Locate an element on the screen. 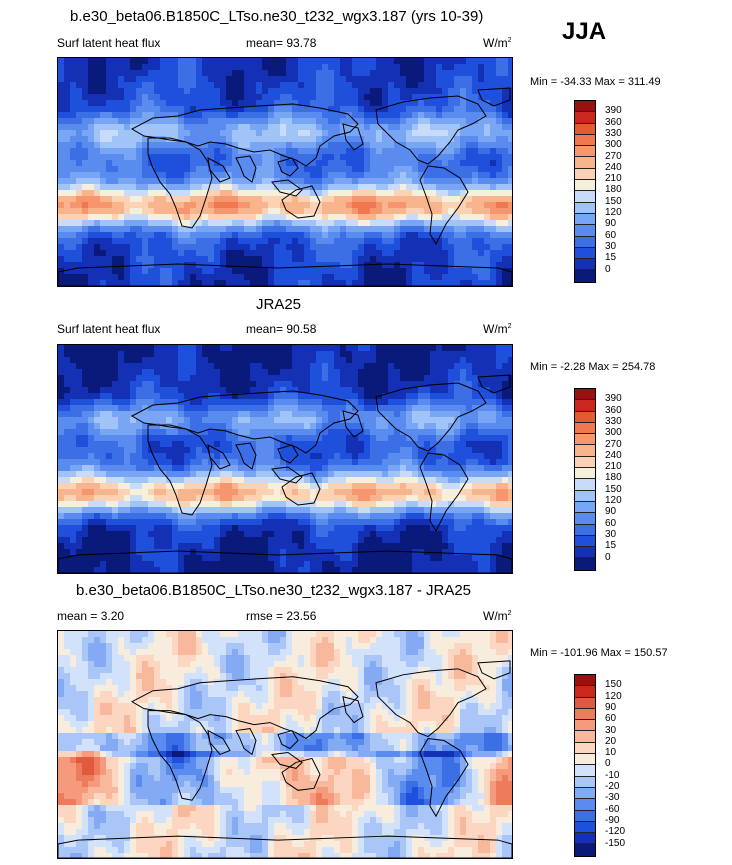  panel-1-variable: Surf latent heat flux is located at coordinates (109, 43).